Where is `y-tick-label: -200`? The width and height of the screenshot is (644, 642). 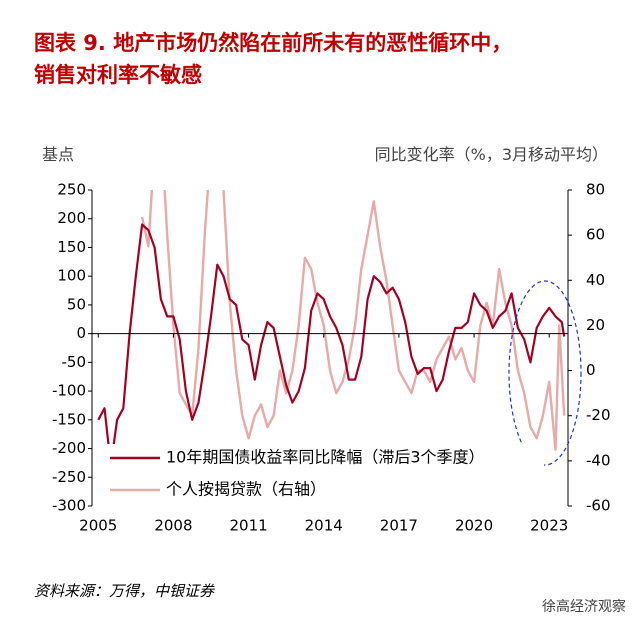 y-tick-label: -200 is located at coordinates (69, 448).